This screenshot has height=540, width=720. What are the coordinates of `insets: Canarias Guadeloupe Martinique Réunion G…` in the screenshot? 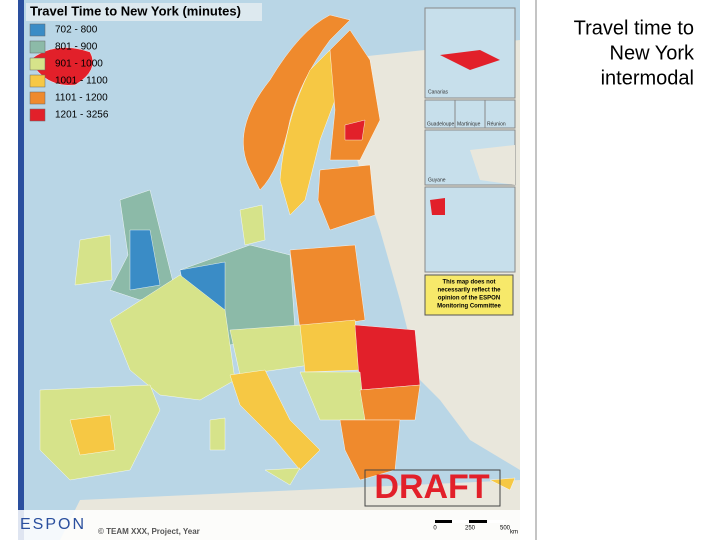 It's located at (470, 140).